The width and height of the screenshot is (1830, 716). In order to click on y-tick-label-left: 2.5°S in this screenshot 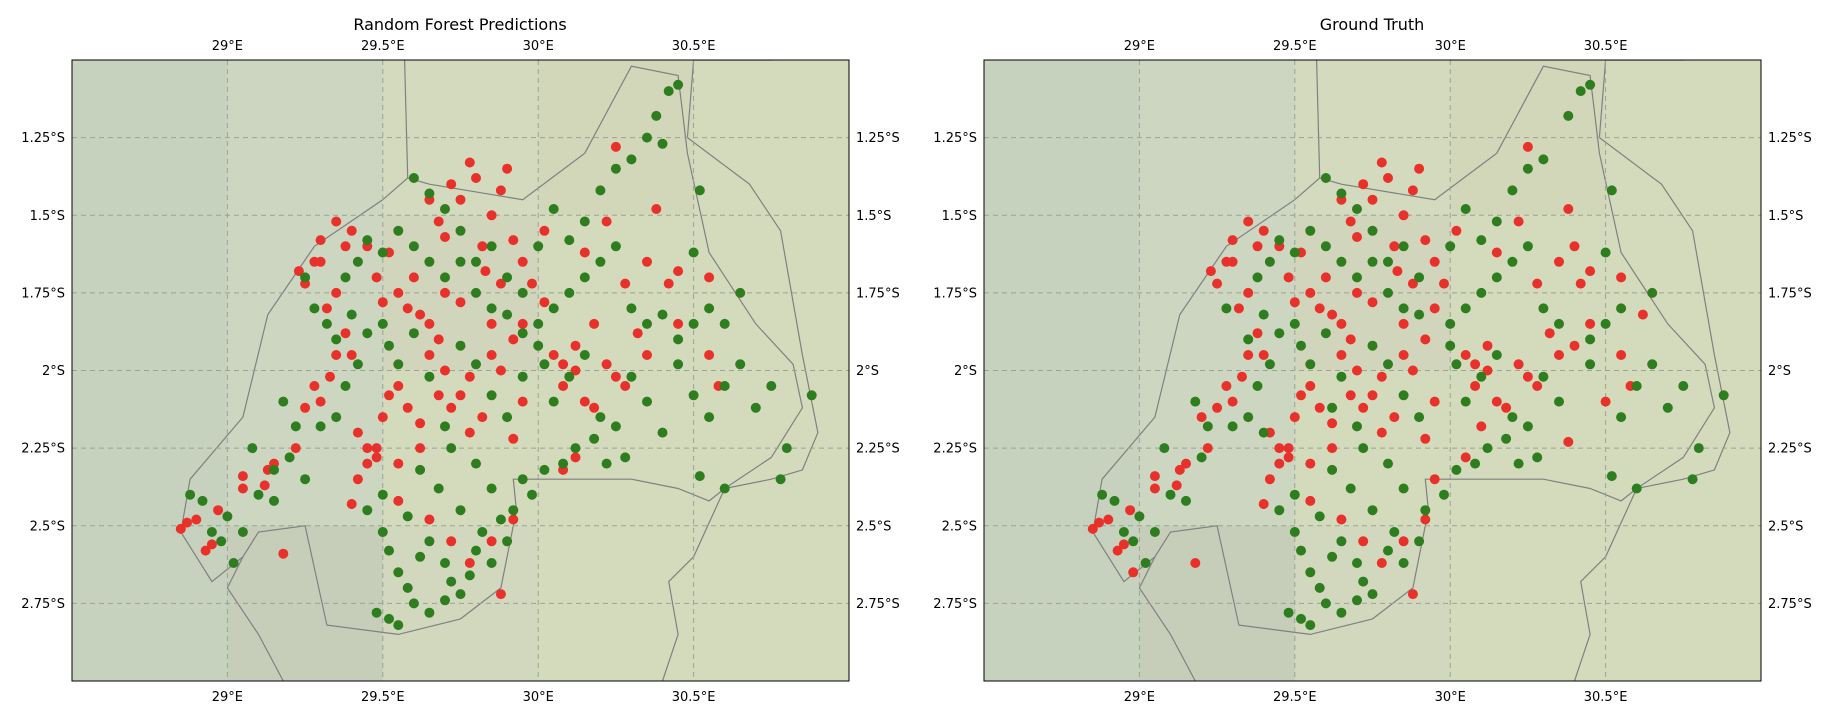, I will do `click(959, 526)`.